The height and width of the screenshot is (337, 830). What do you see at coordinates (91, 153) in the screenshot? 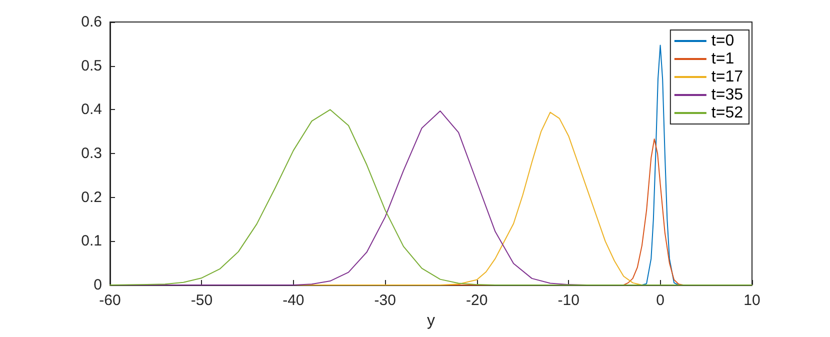
I see `y-tick-label: 0.3` at bounding box center [91, 153].